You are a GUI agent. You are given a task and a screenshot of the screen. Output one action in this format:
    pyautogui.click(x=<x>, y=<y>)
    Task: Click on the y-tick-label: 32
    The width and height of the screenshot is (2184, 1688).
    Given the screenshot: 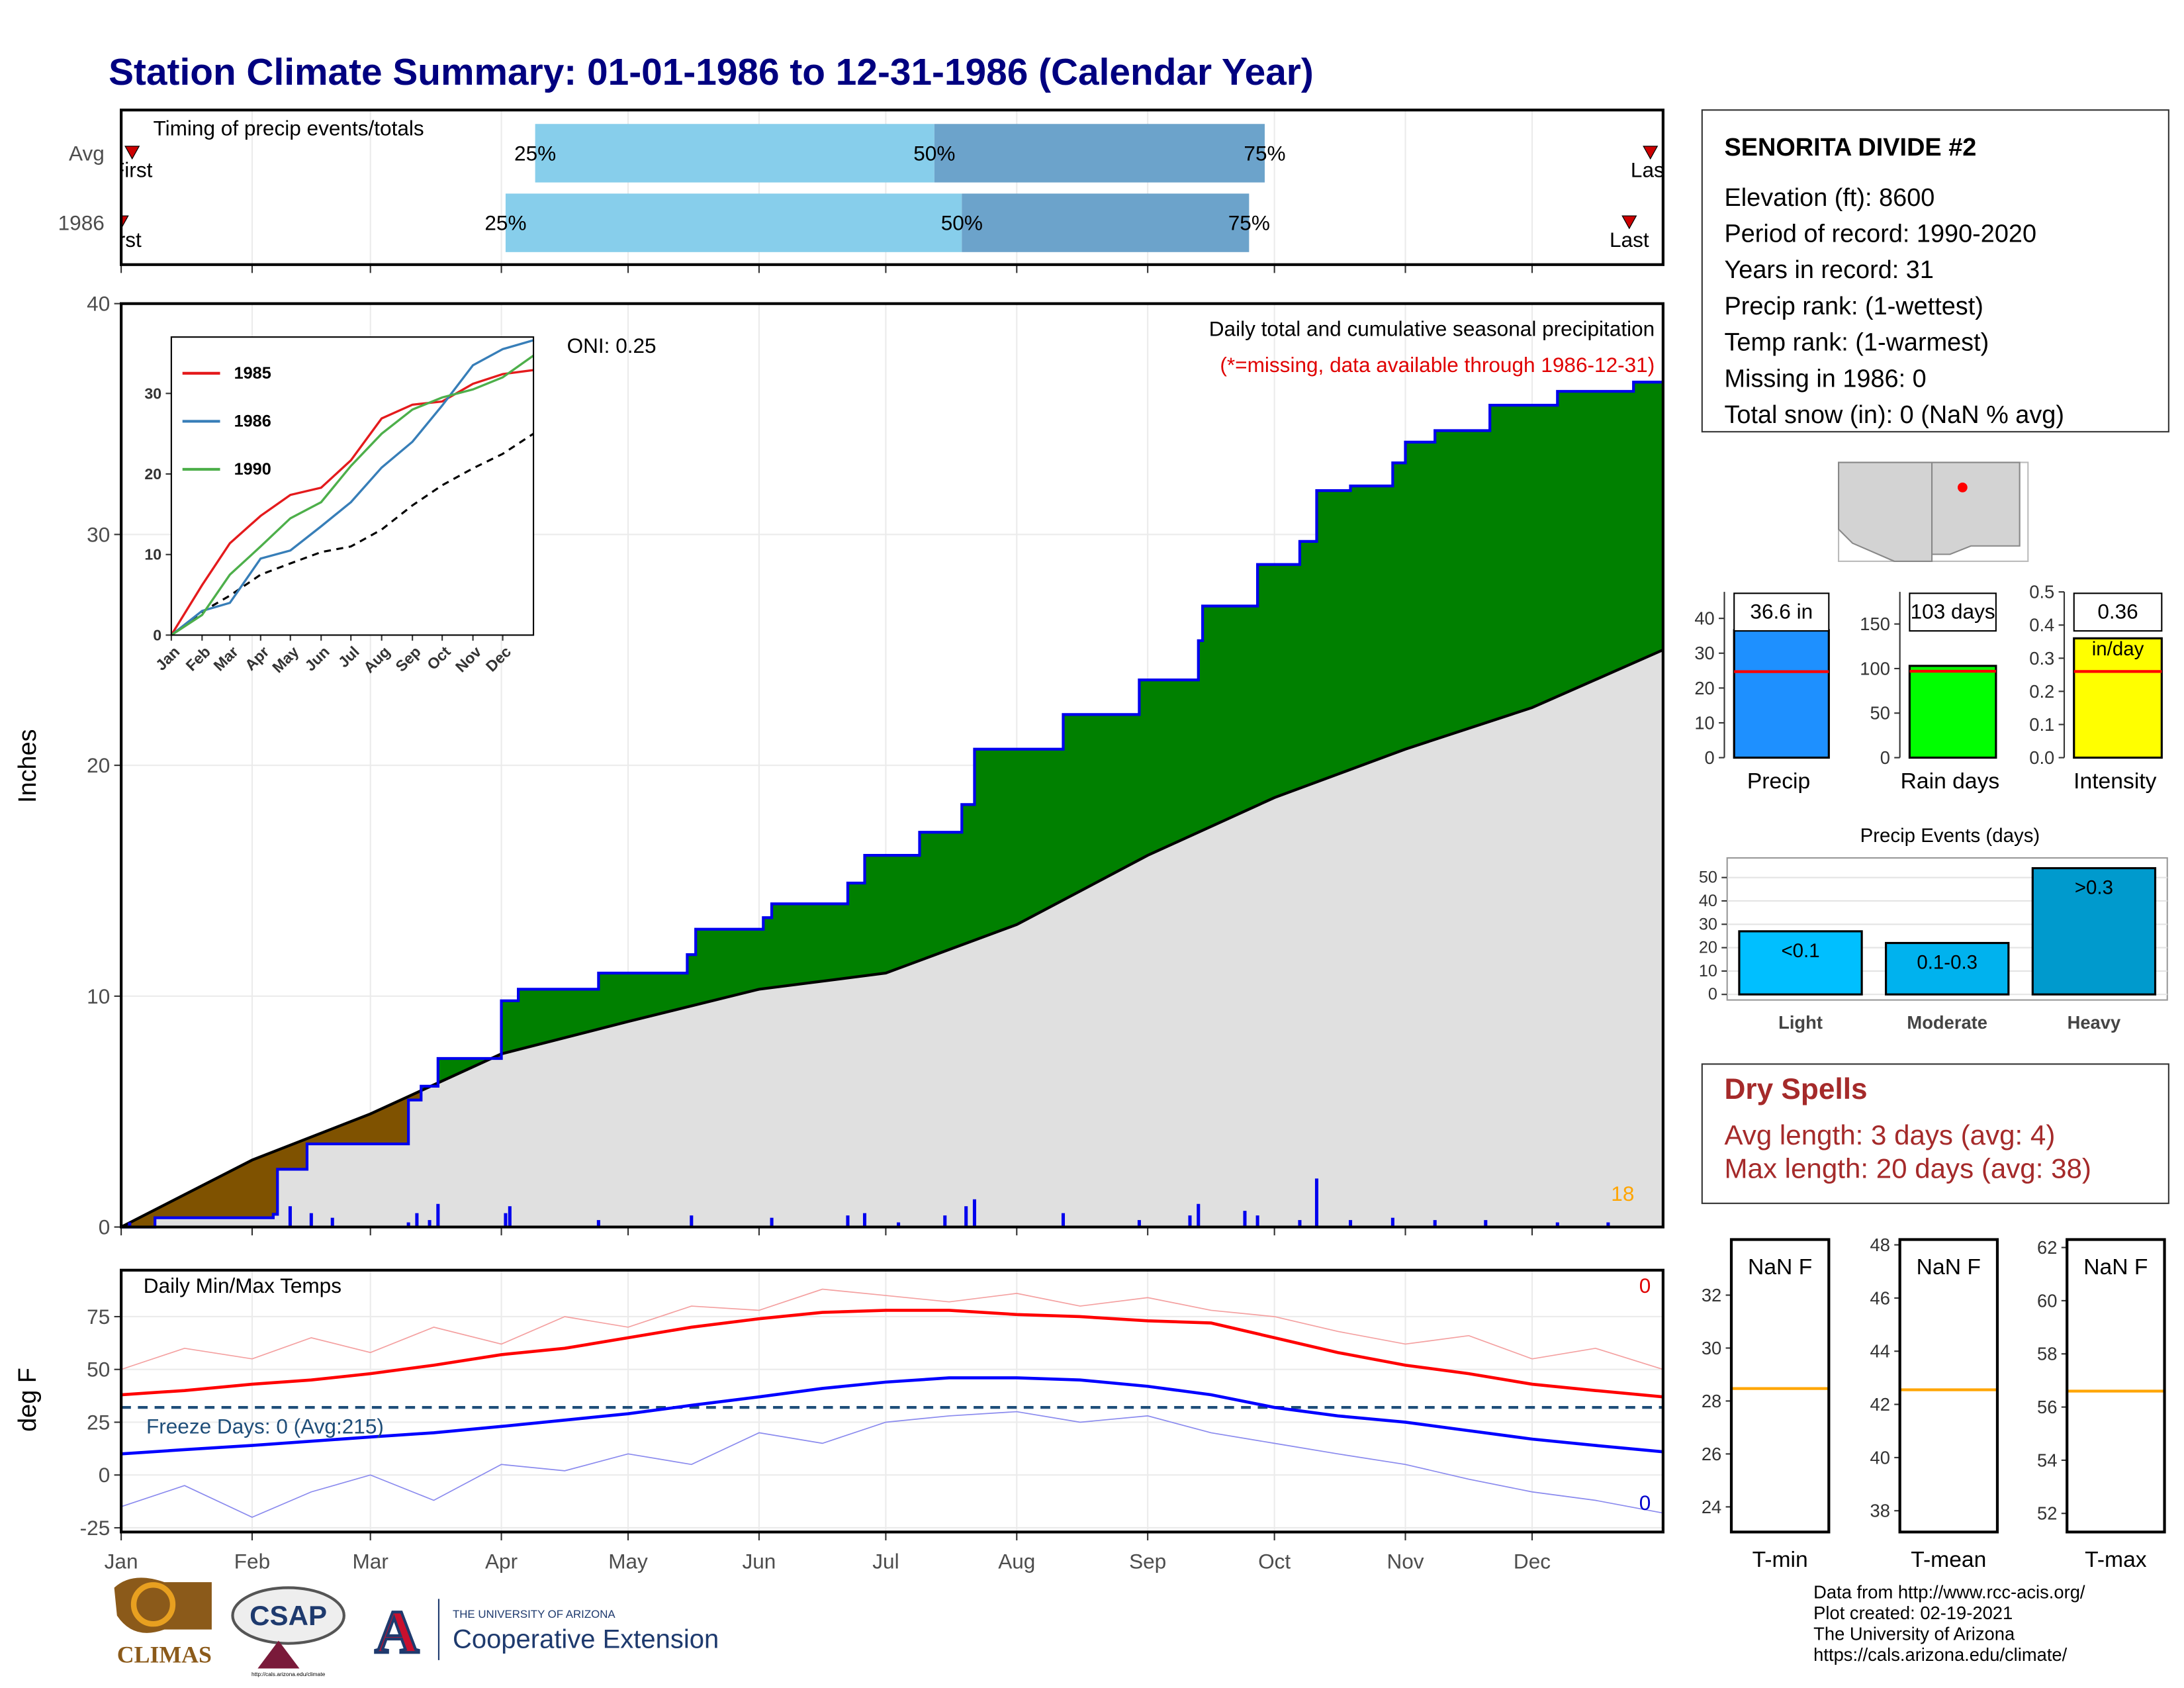 What is the action you would take?
    pyautogui.click(x=1712, y=1295)
    